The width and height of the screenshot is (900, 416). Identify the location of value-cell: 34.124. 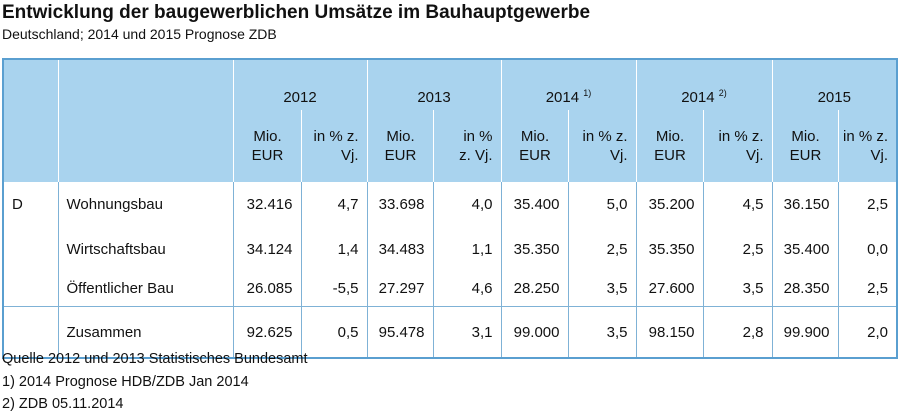
(267, 249).